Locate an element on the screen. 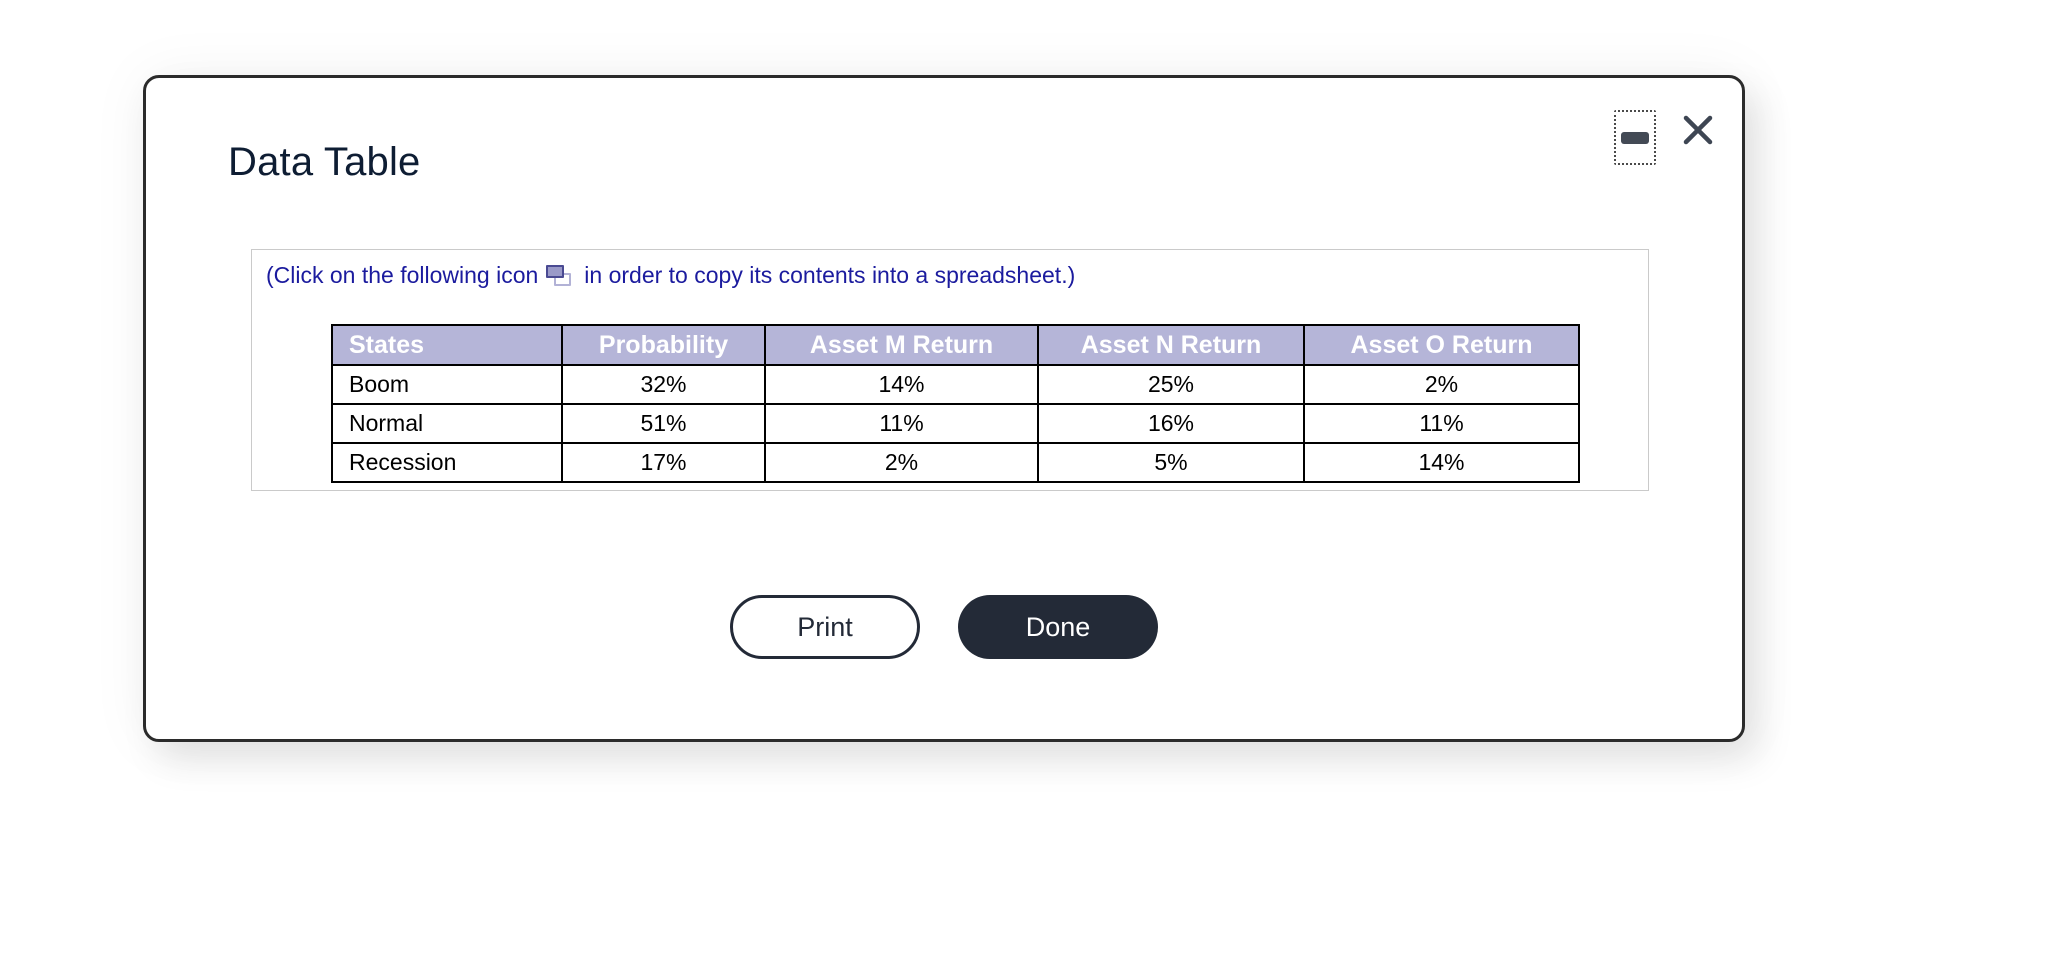 This screenshot has height=960, width=2048. dialog-title: Data Table is located at coordinates (324, 162).